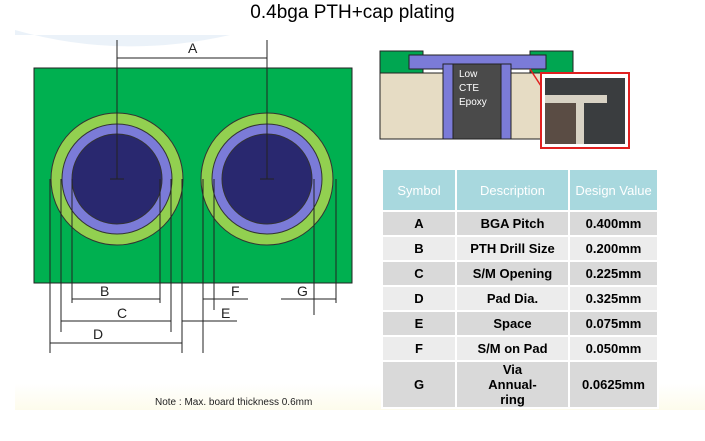  Describe the element at coordinates (98, 334) in the screenshot. I see `label-d: D` at that location.